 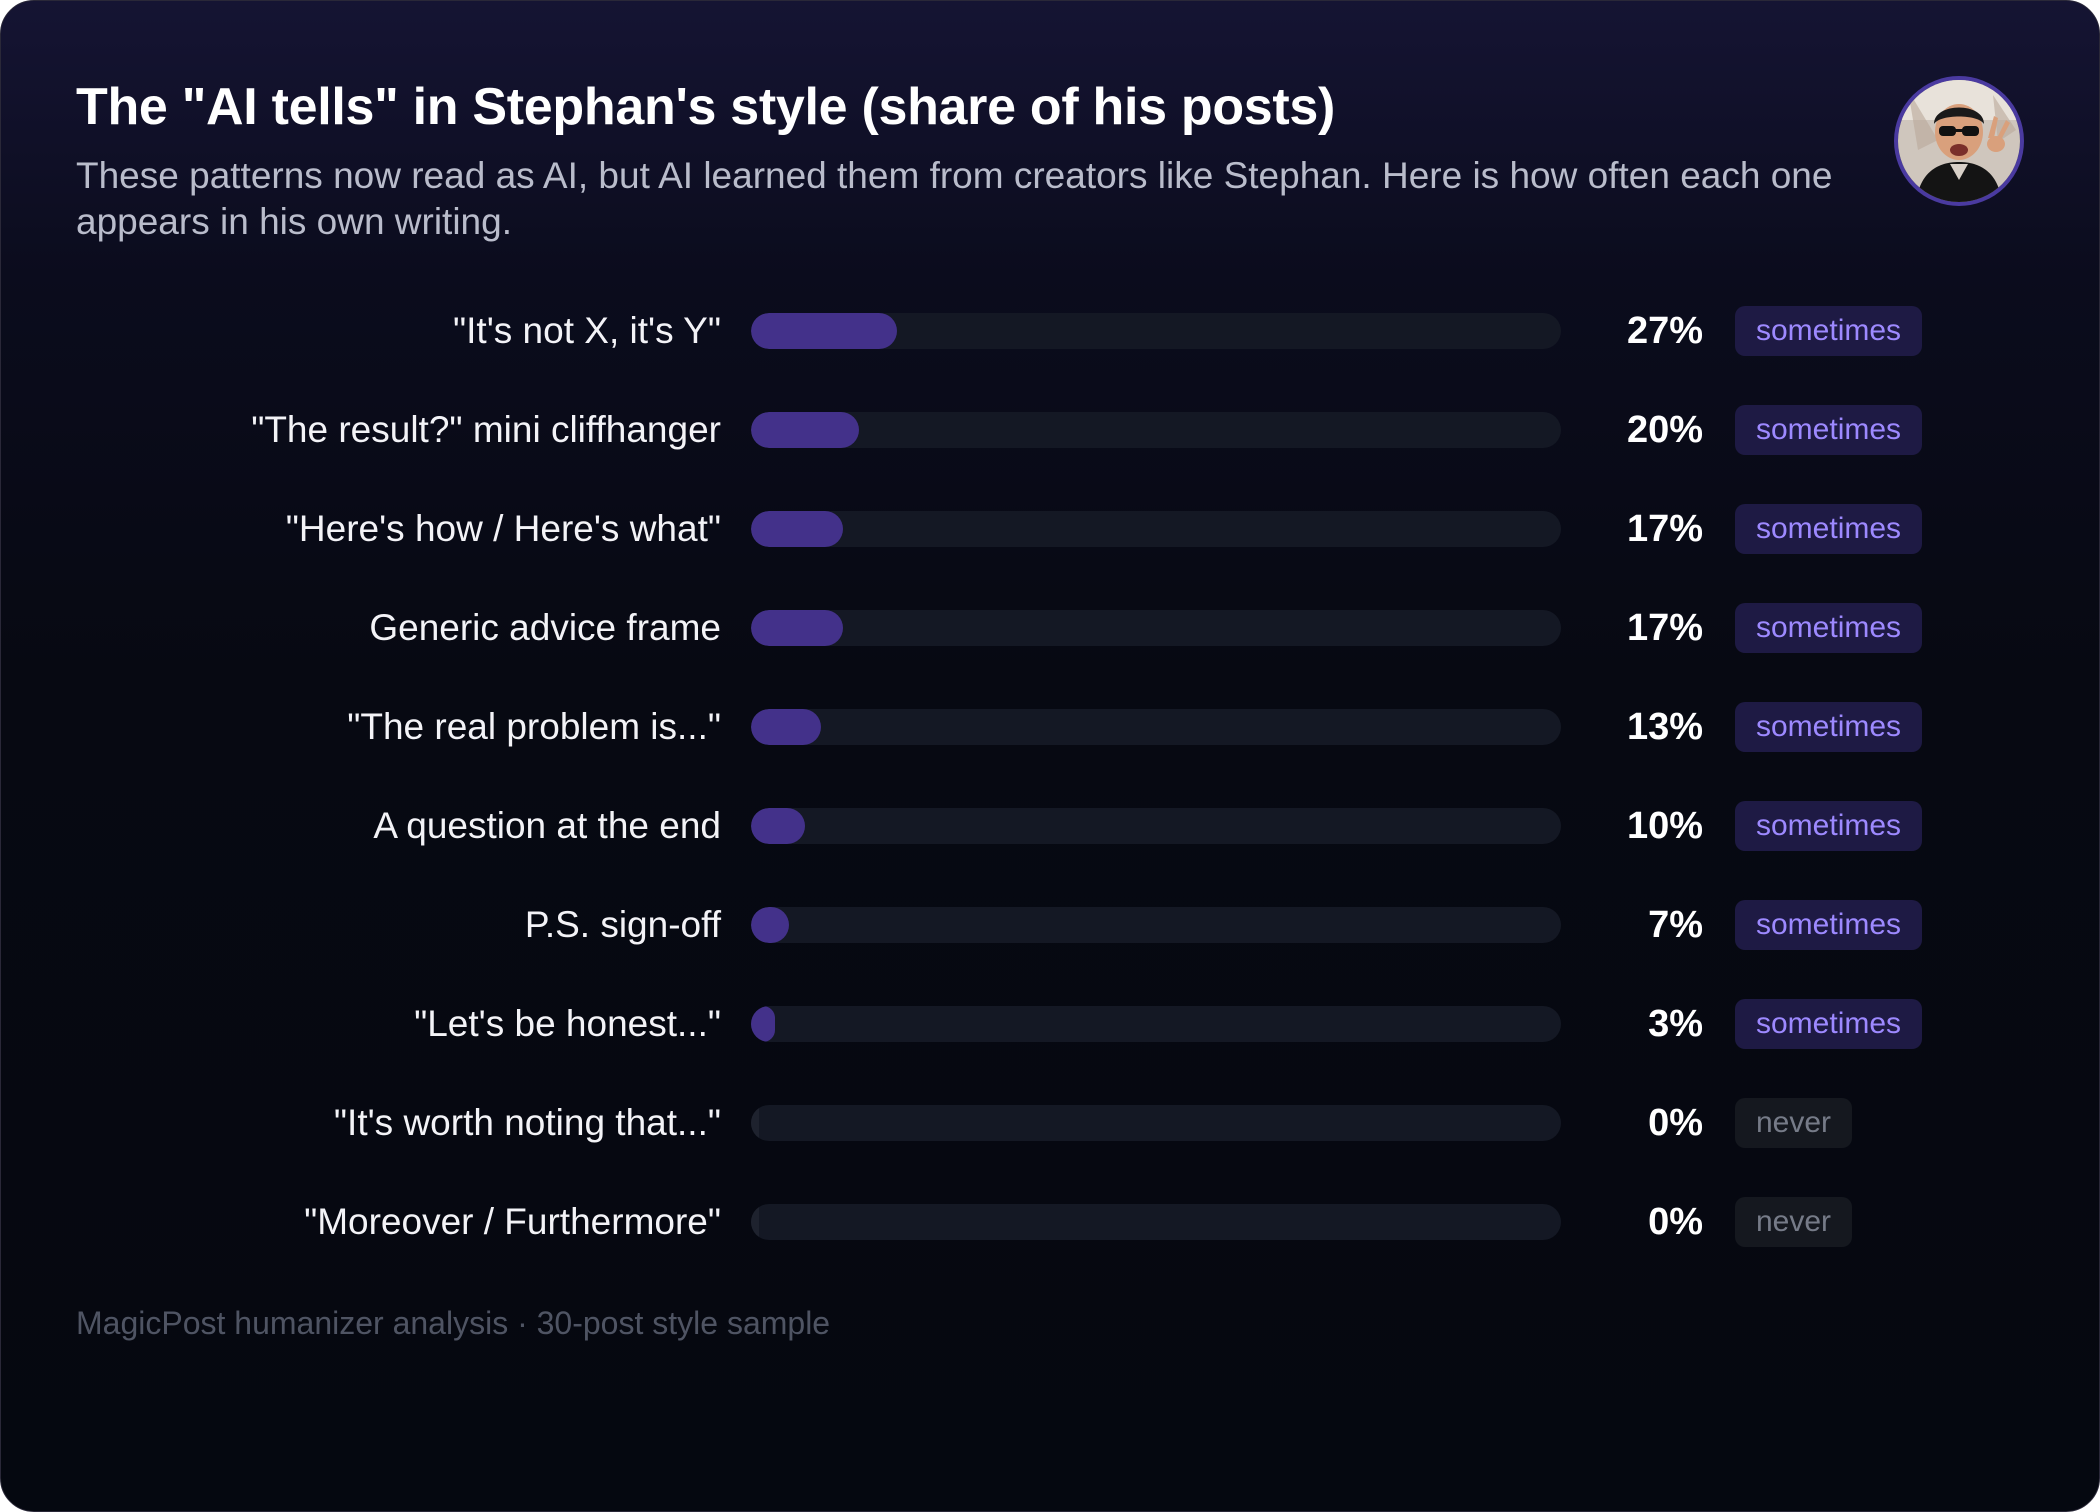 I want to click on category-label: "It's not X, it's Y", so click(x=587, y=330).